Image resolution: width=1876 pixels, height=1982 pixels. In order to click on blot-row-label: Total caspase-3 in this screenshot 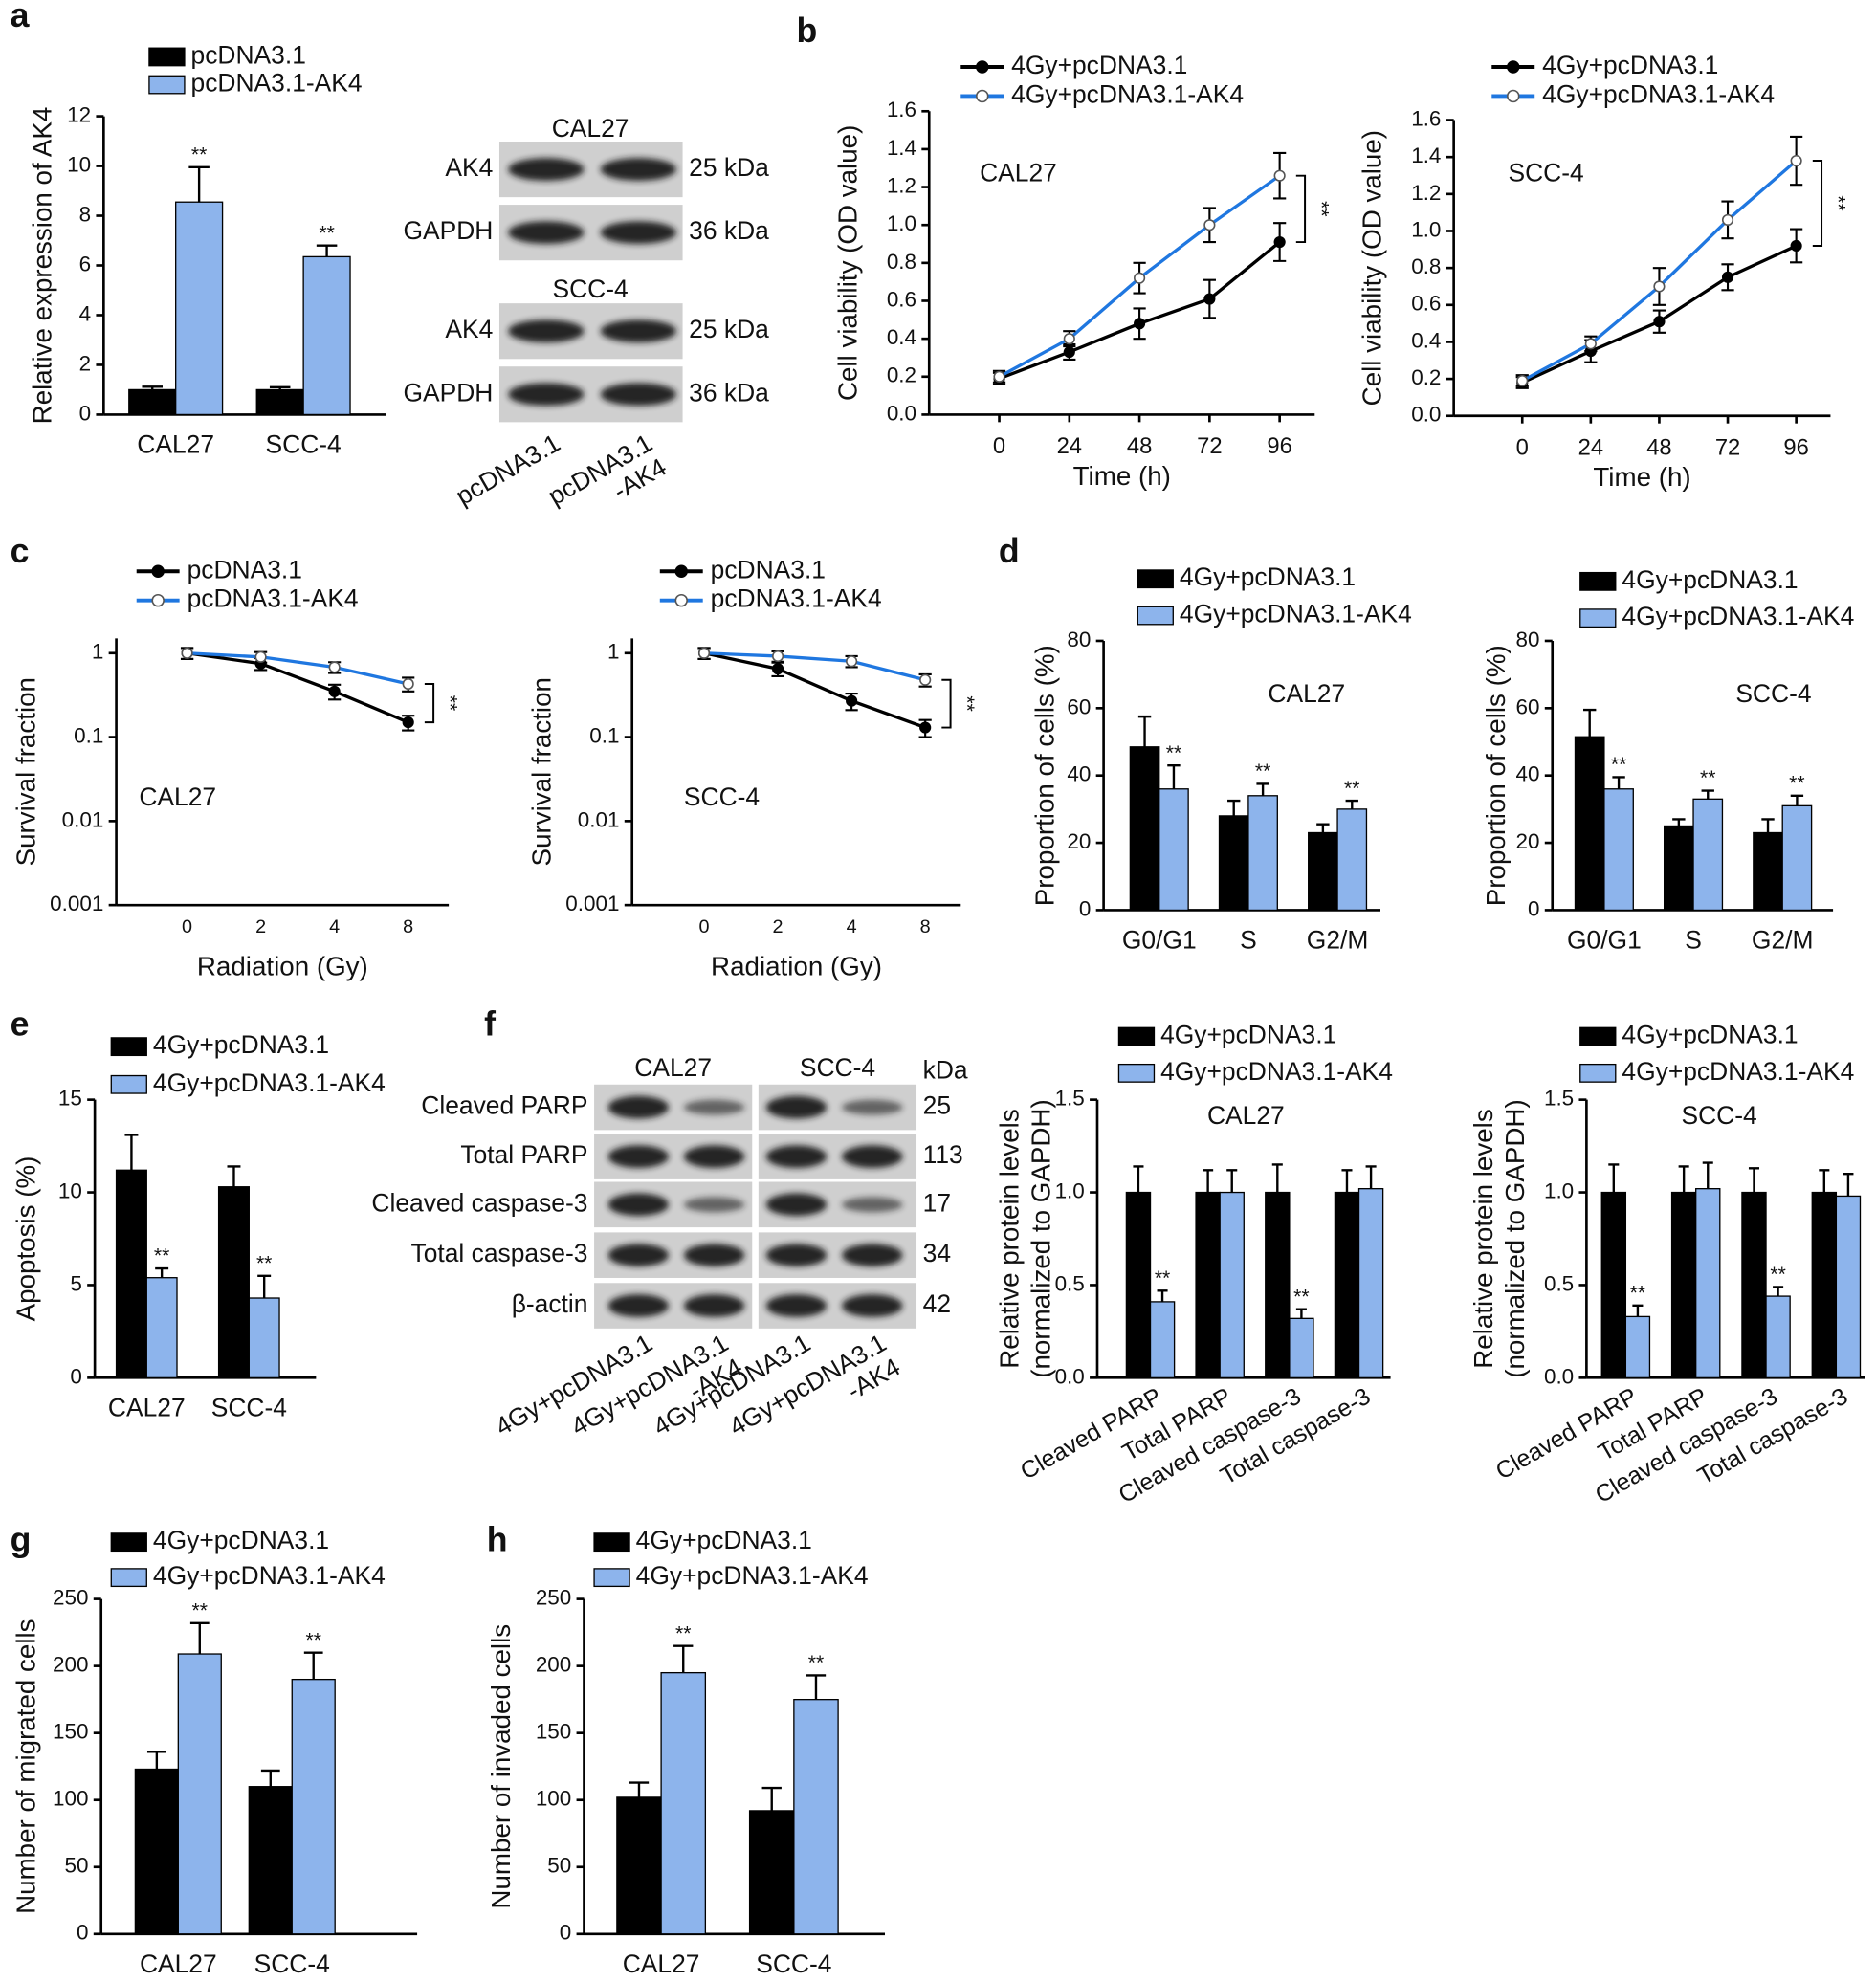, I will do `click(499, 1253)`.